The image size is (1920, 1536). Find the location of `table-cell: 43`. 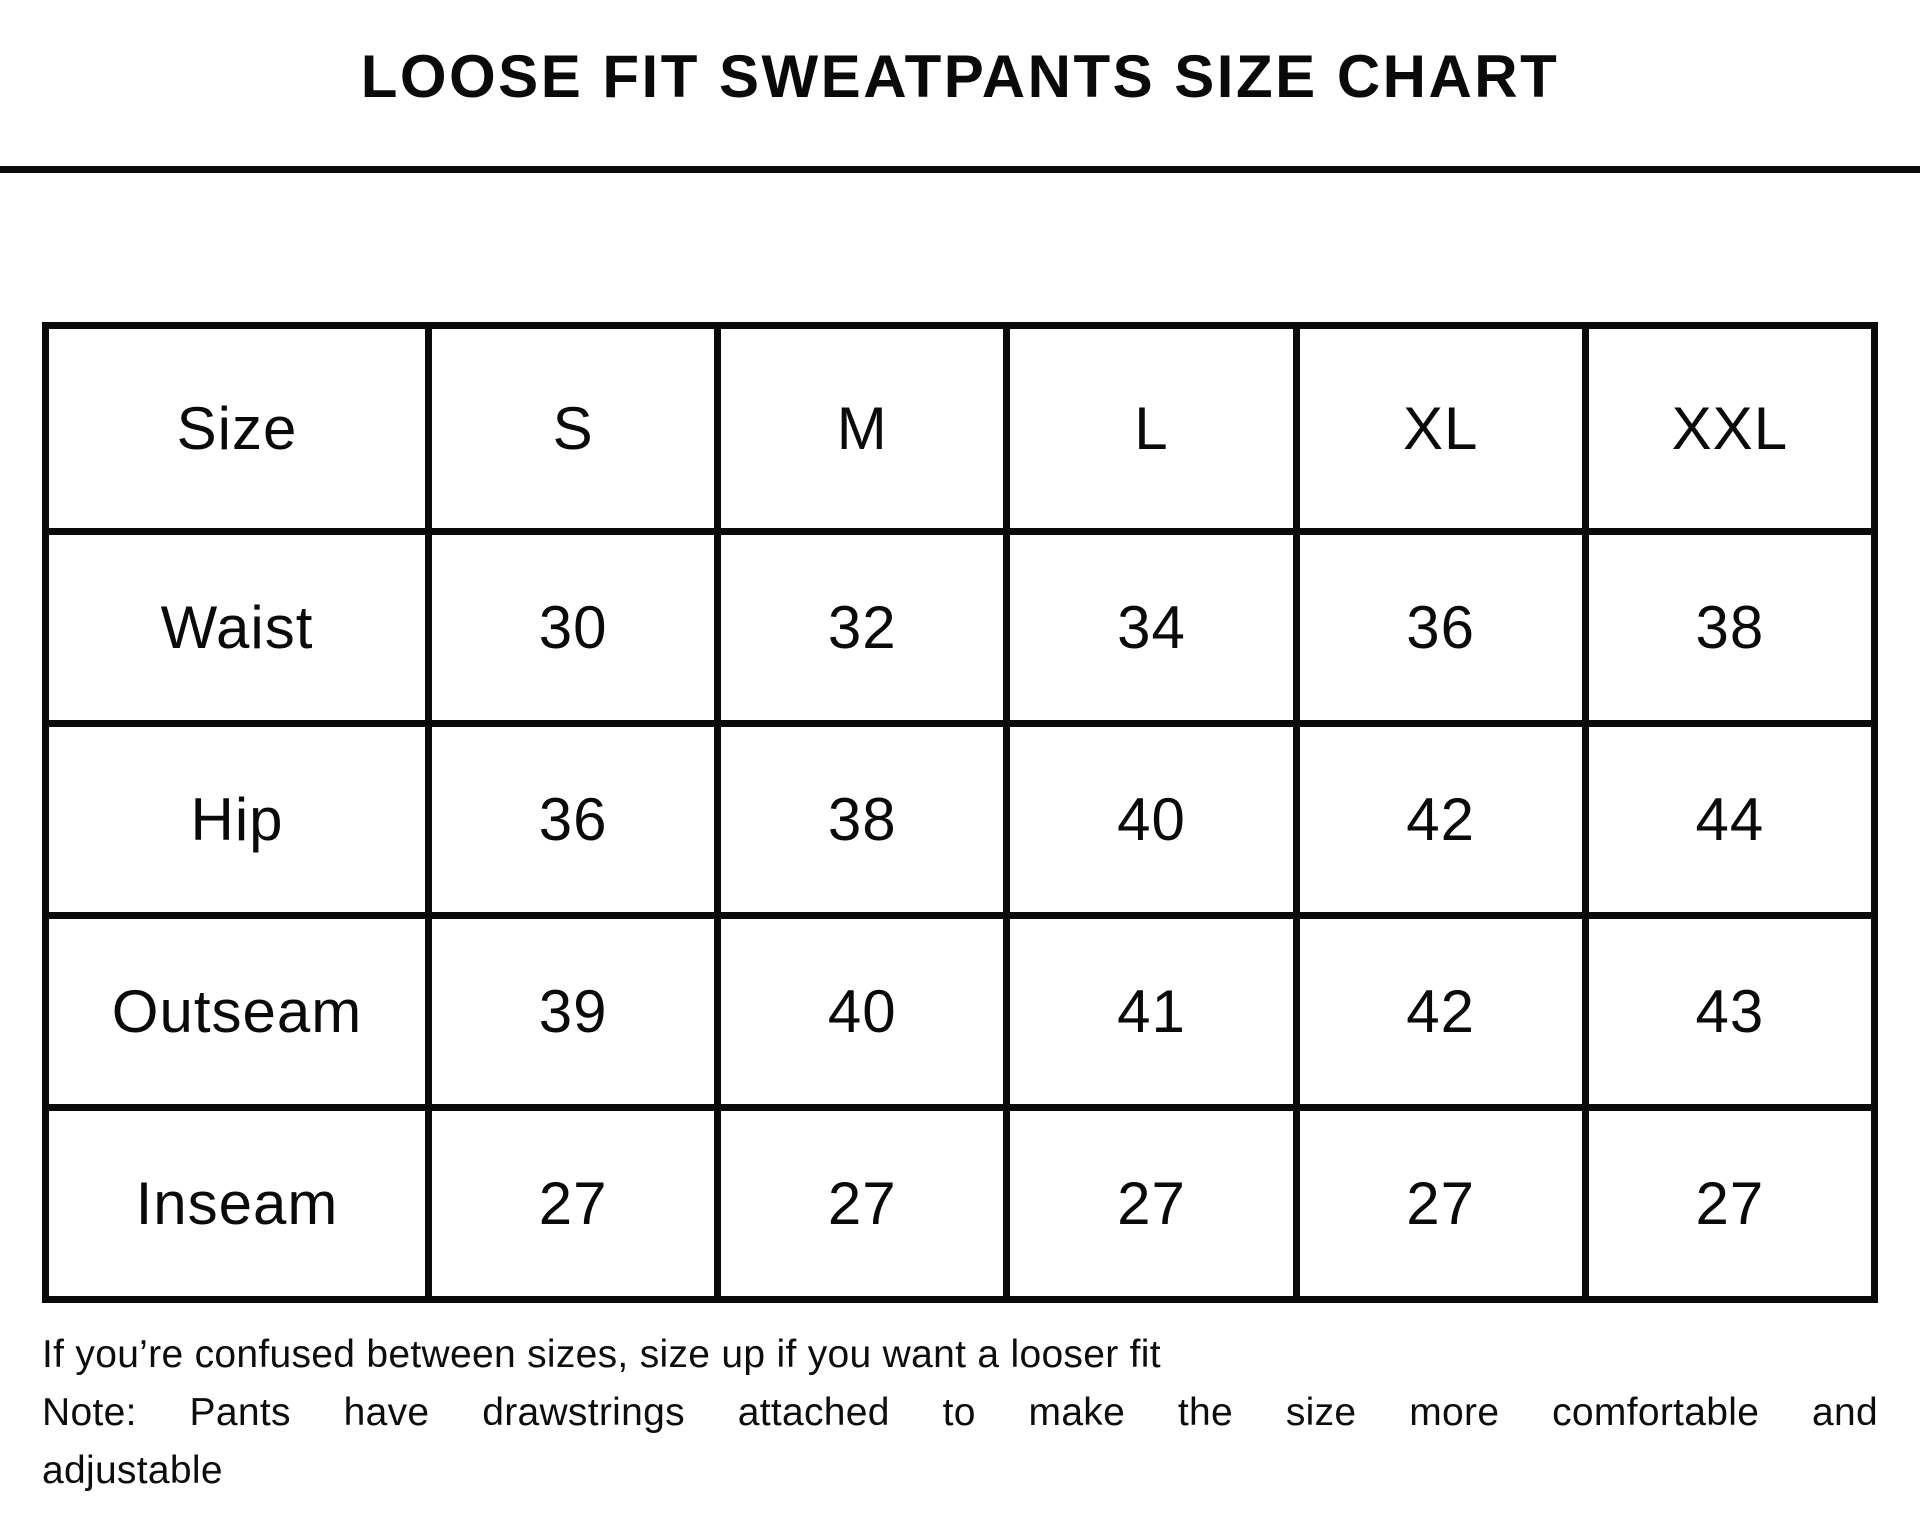

table-cell: 43 is located at coordinates (1730, 1011).